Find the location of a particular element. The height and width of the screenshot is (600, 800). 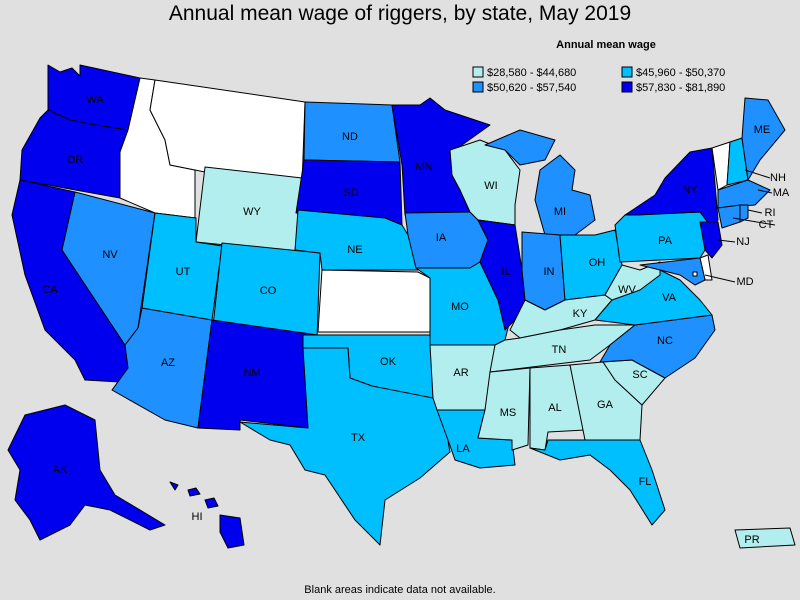

state-me is located at coordinates (763, 139).